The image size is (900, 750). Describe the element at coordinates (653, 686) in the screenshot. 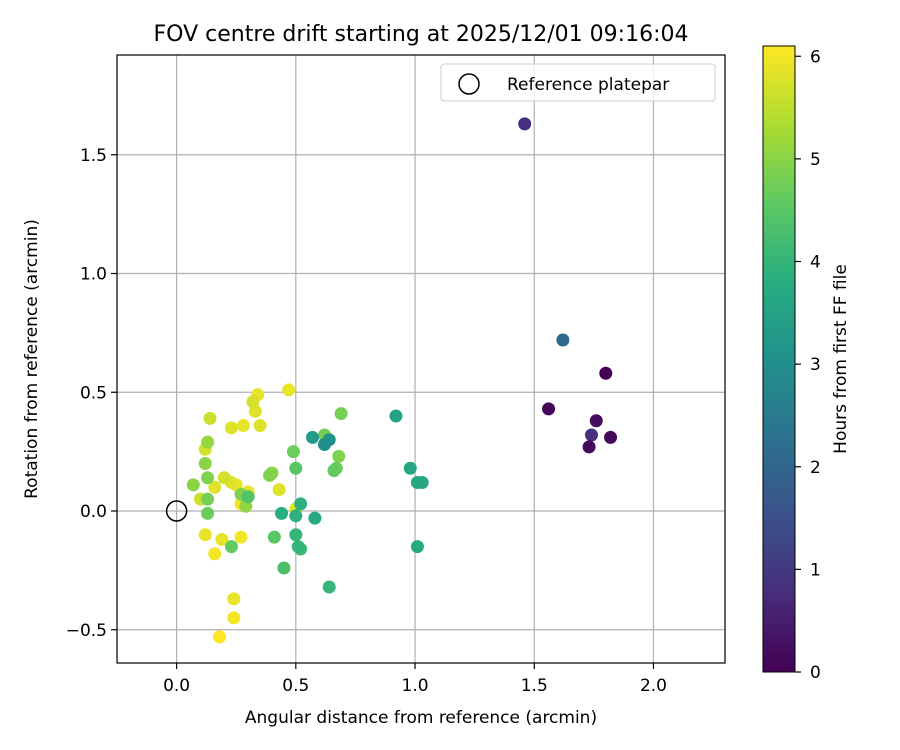

I see `x-tick-label: 2.0` at that location.